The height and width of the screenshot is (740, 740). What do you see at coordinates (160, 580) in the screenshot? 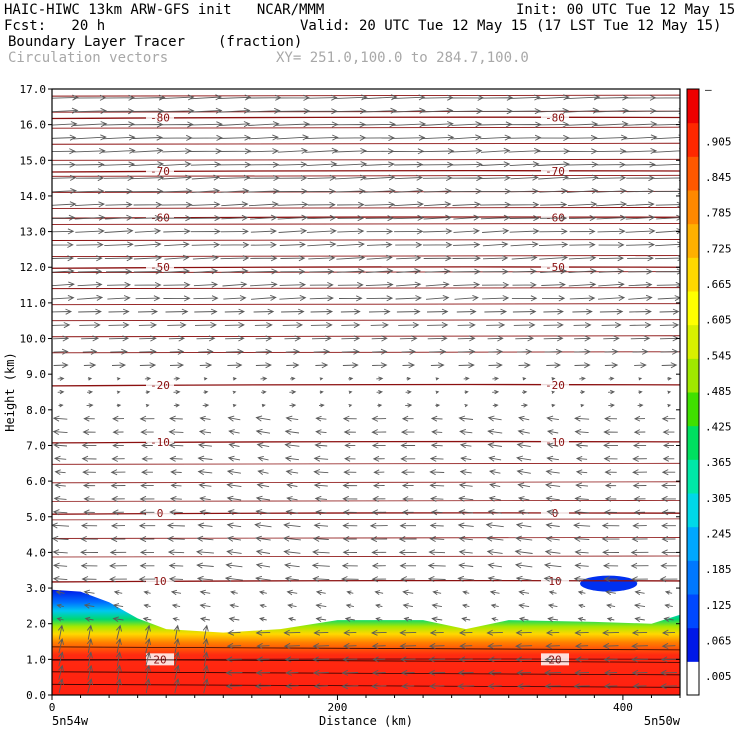
I see `contour-label-bg` at bounding box center [160, 580].